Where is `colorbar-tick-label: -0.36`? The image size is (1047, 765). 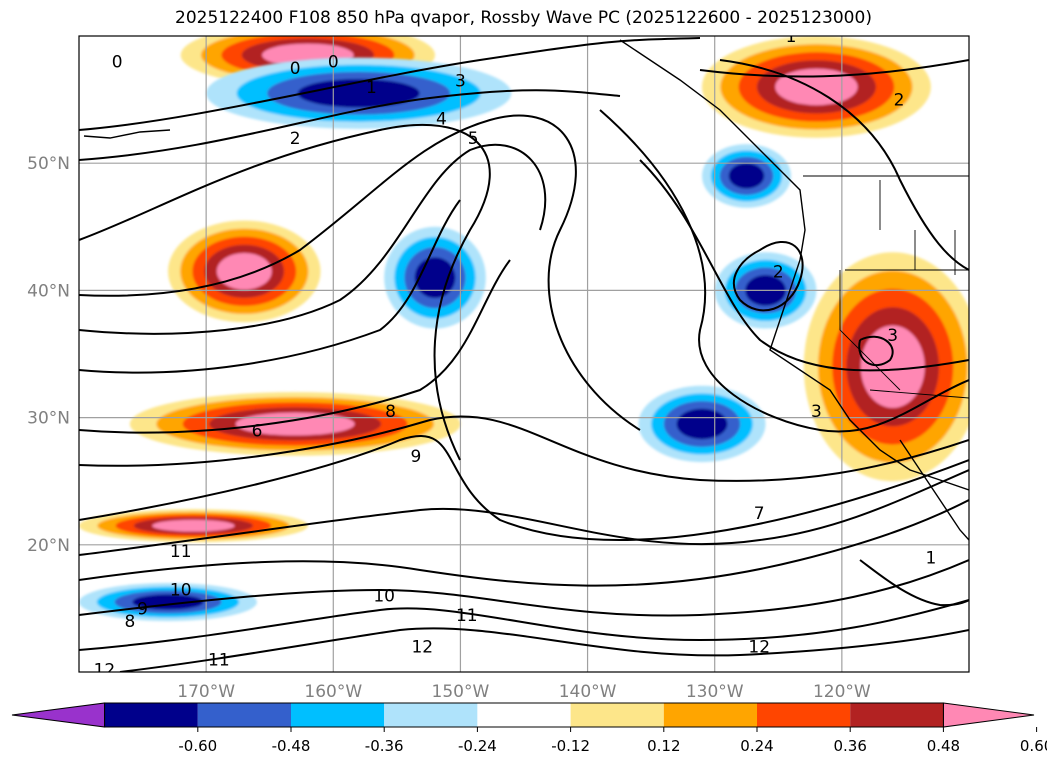
colorbar-tick-label: -0.36 is located at coordinates (384, 746).